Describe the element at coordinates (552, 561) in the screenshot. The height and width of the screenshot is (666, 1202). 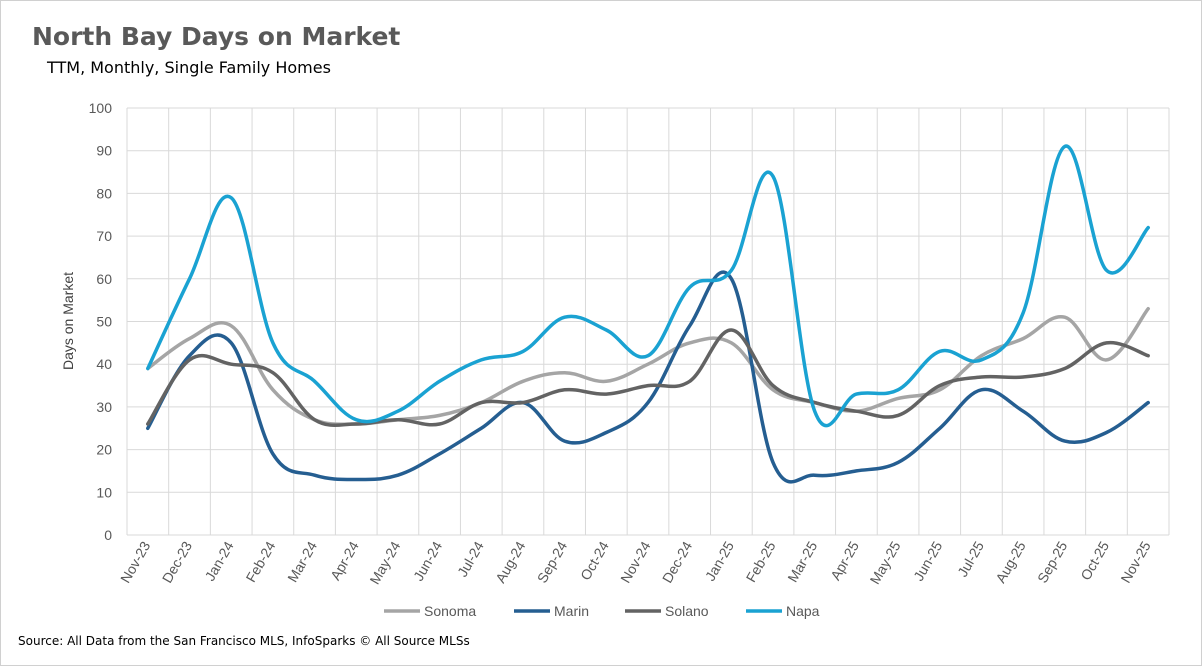
I see `x-tick-label: Sep-24` at that location.